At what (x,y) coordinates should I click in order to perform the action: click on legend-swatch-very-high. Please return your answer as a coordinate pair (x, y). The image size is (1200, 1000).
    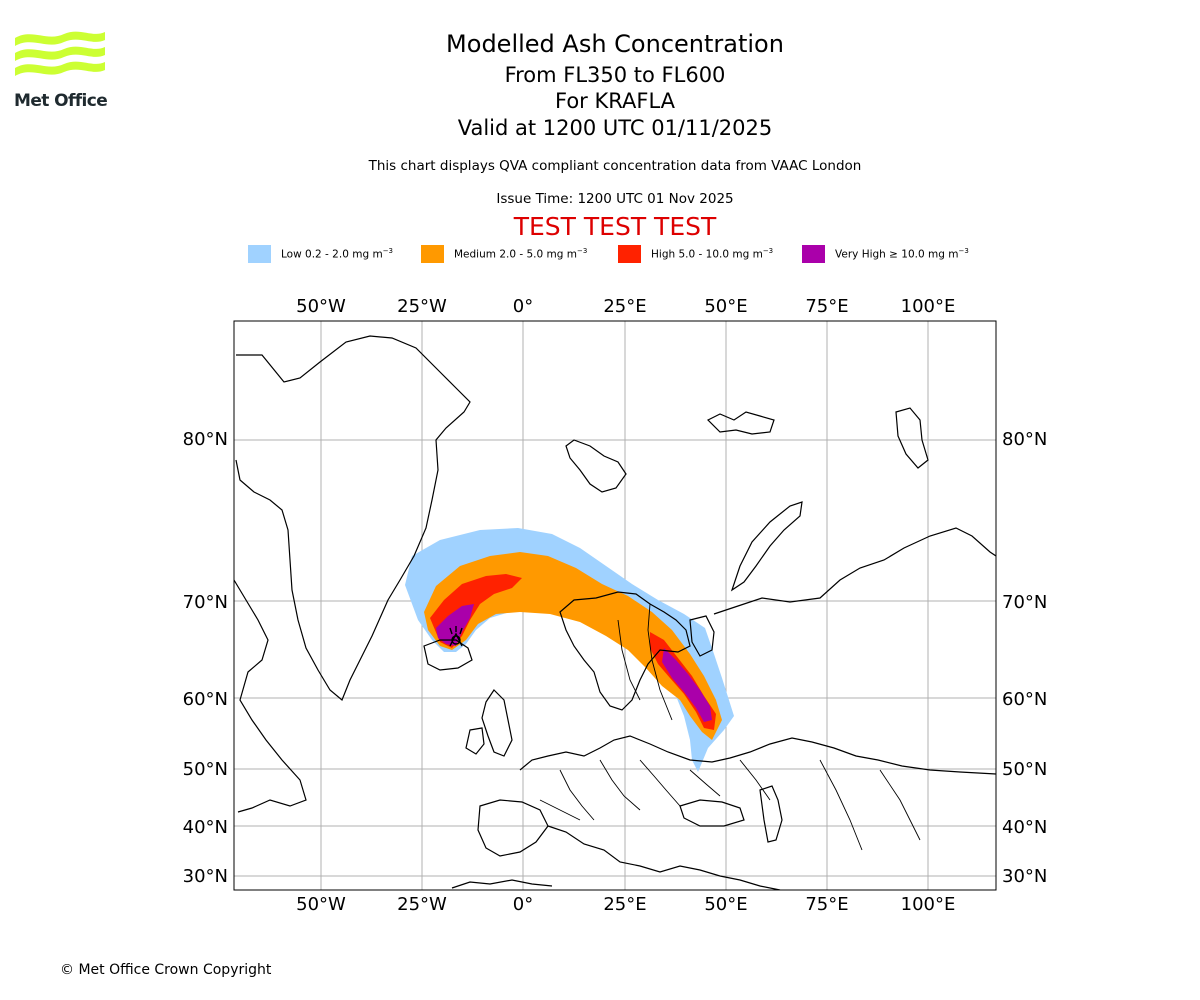
    Looking at the image, I should click on (813, 254).